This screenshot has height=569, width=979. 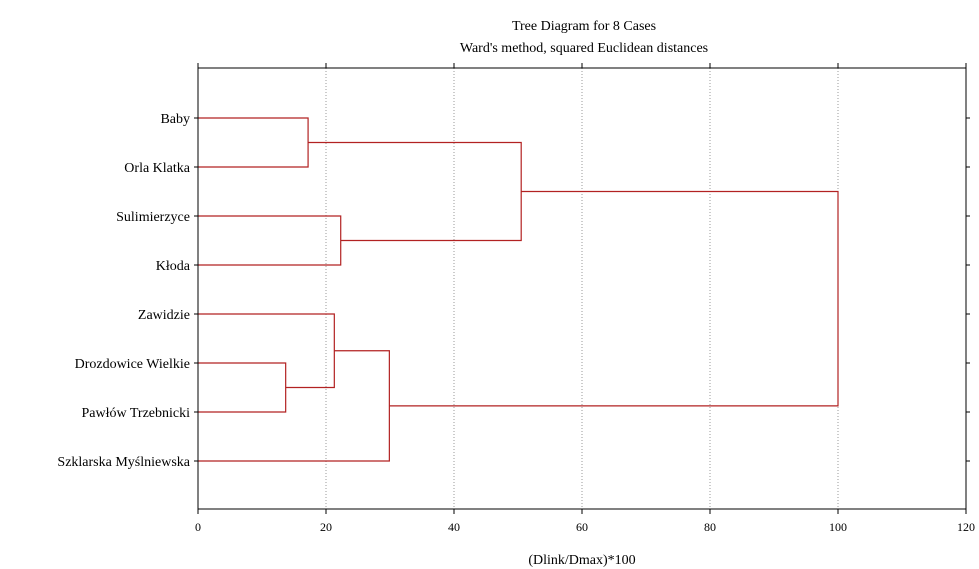 I want to click on case-label-szklarska-myslniewska: Szklarska Myślniewska, so click(x=123, y=462).